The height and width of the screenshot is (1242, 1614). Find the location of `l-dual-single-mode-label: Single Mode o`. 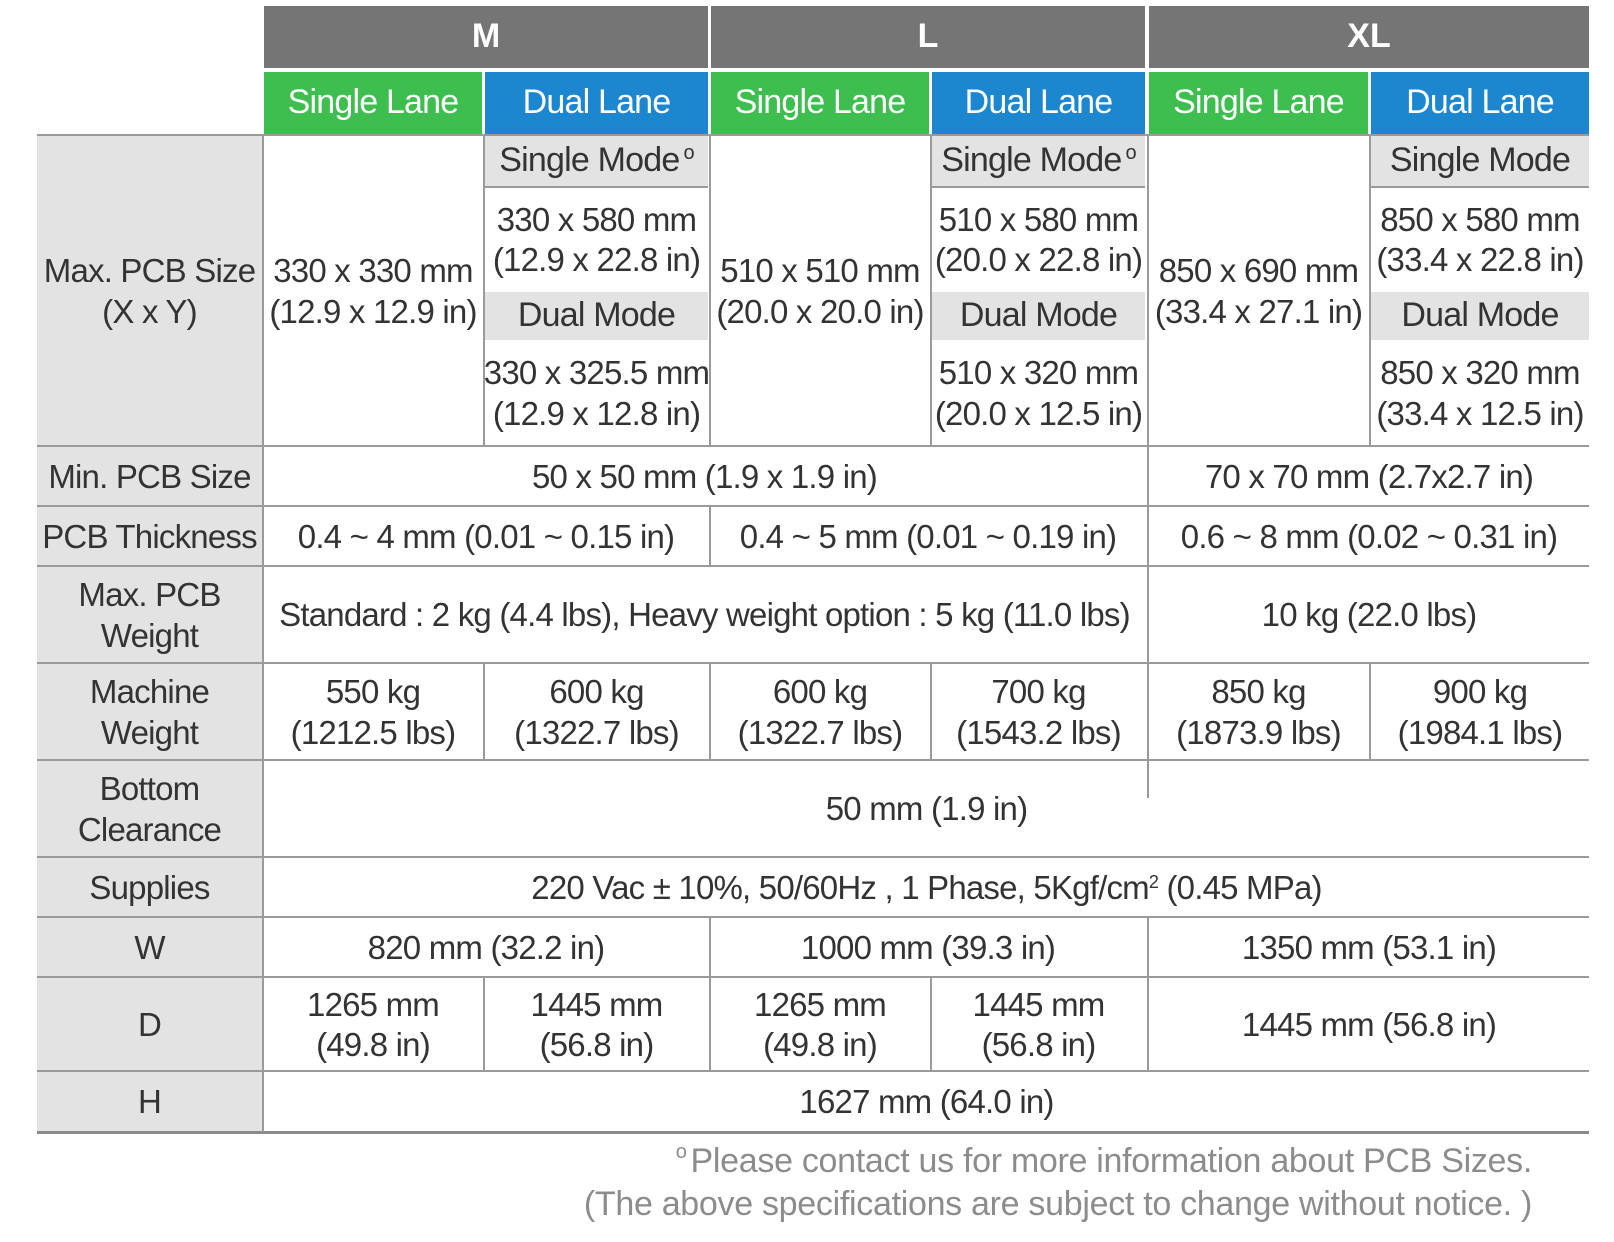

l-dual-single-mode-label: Single Mode o is located at coordinates (1038, 161).